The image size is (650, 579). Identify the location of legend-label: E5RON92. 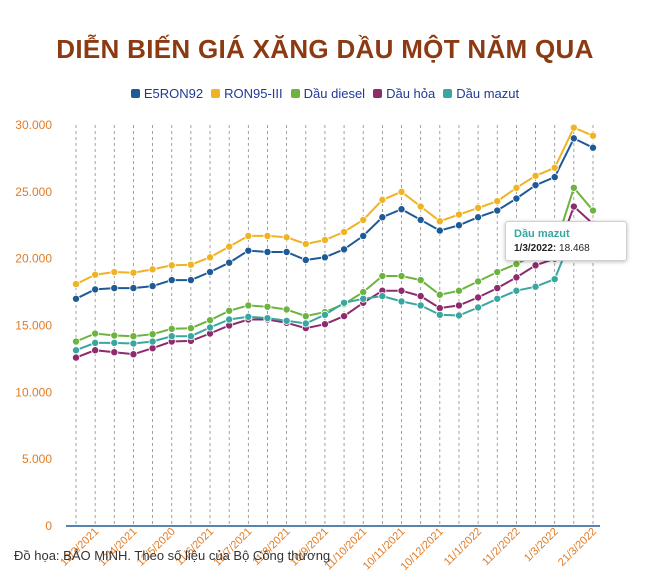
(173, 93).